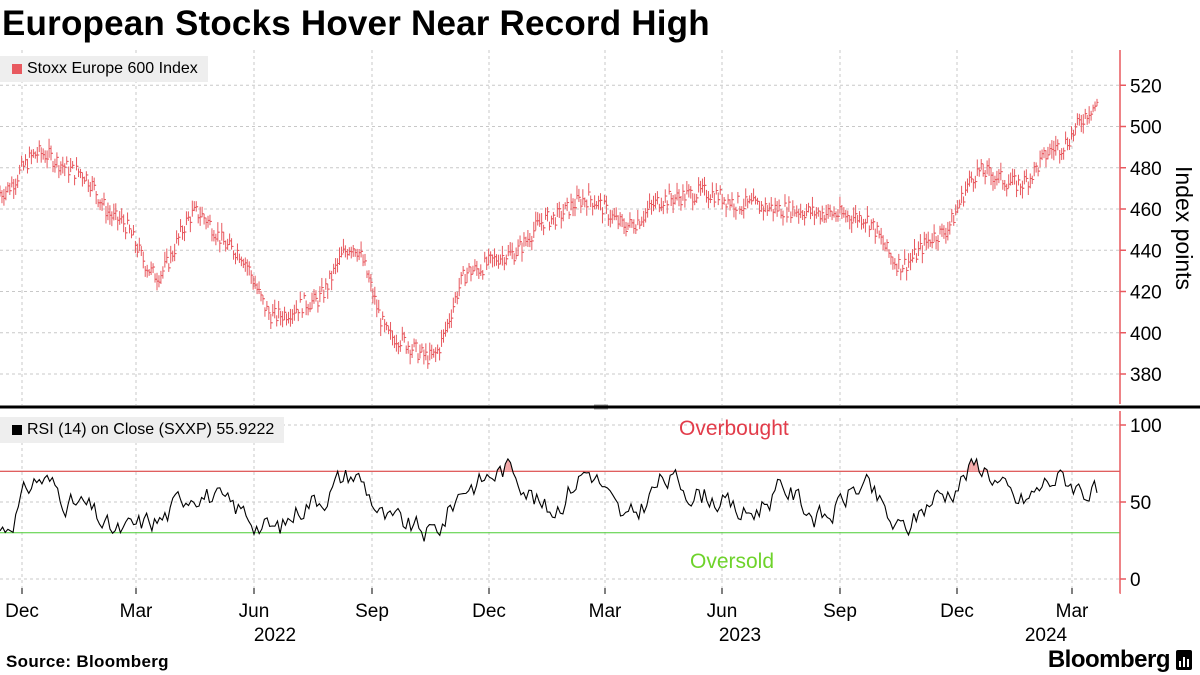 This screenshot has width=1200, height=675. I want to click on chart-title: European Stocks Hover Near Record High, so click(356, 23).